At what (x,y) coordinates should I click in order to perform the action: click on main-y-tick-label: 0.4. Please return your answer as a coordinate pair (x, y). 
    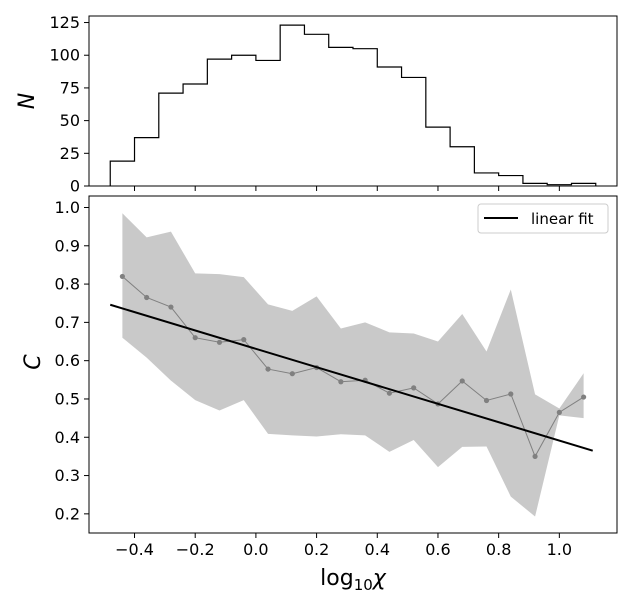
    Looking at the image, I should click on (67, 437).